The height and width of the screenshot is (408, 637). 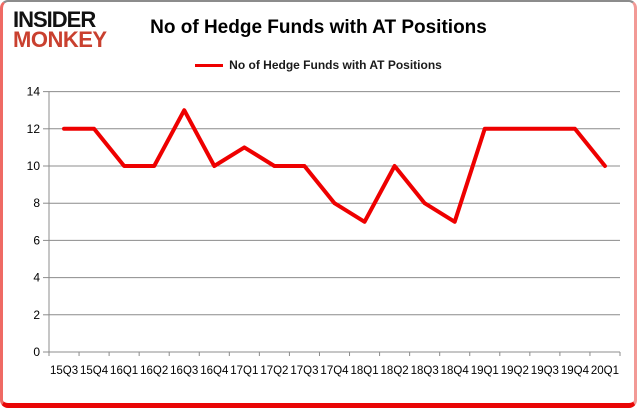 I want to click on y-axis-label: 14, so click(x=34, y=92).